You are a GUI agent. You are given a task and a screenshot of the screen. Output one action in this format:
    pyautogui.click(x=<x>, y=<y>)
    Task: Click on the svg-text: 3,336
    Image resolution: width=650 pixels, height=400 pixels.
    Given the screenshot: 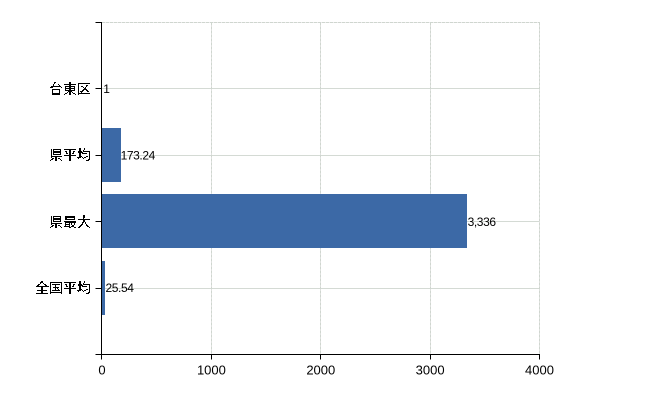 What is the action you would take?
    pyautogui.click(x=482, y=222)
    